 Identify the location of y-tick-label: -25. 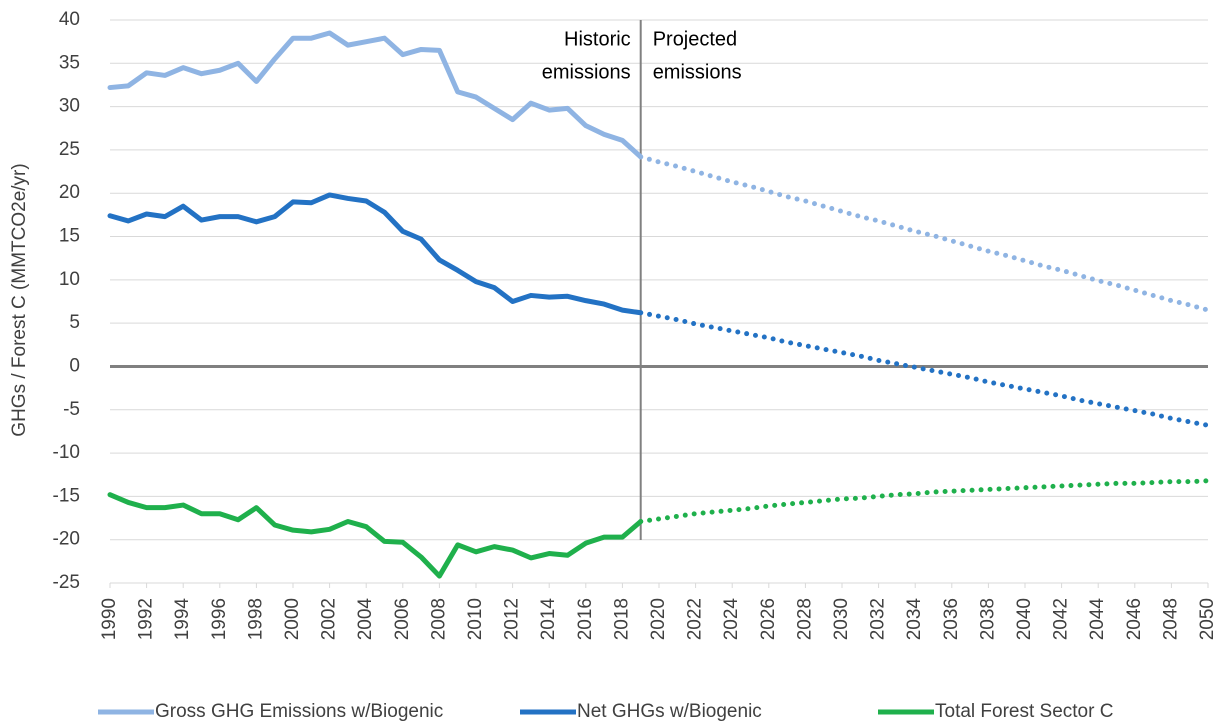
(66, 582).